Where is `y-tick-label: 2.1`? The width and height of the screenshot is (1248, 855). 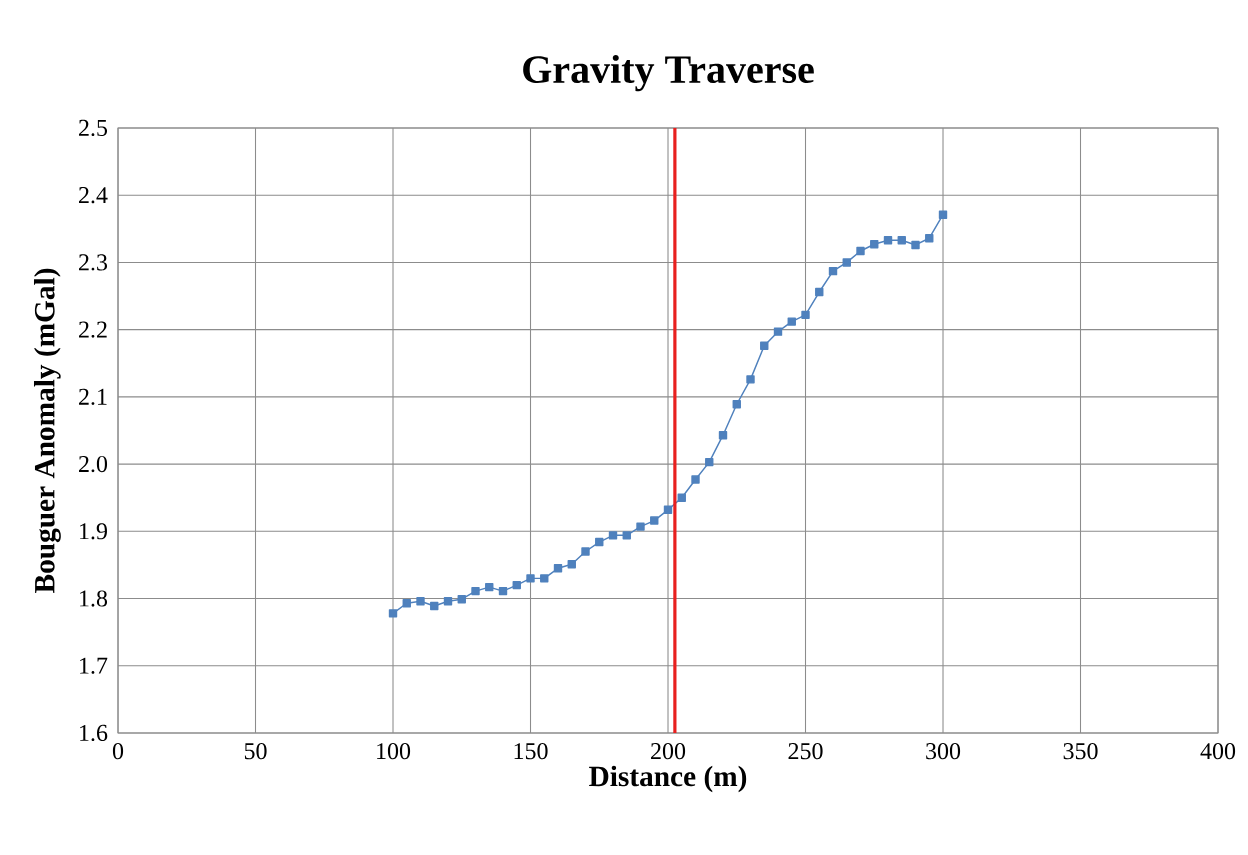 y-tick-label: 2.1 is located at coordinates (93, 396).